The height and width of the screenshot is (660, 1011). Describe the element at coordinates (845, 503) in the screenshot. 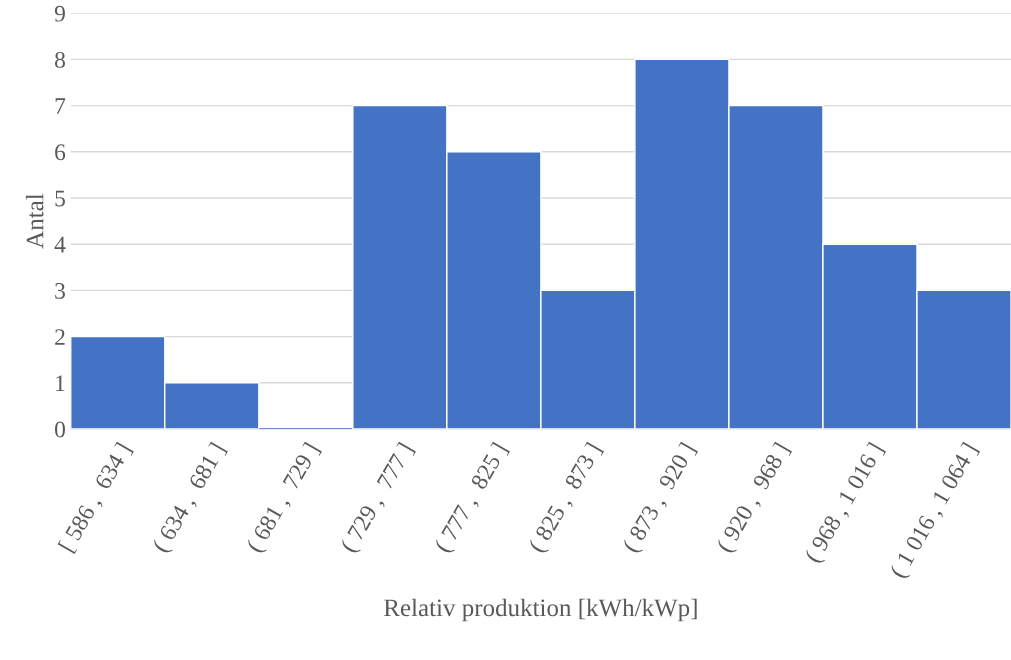

I see `x-tick-label: ( 968 , 1 016 ]` at that location.